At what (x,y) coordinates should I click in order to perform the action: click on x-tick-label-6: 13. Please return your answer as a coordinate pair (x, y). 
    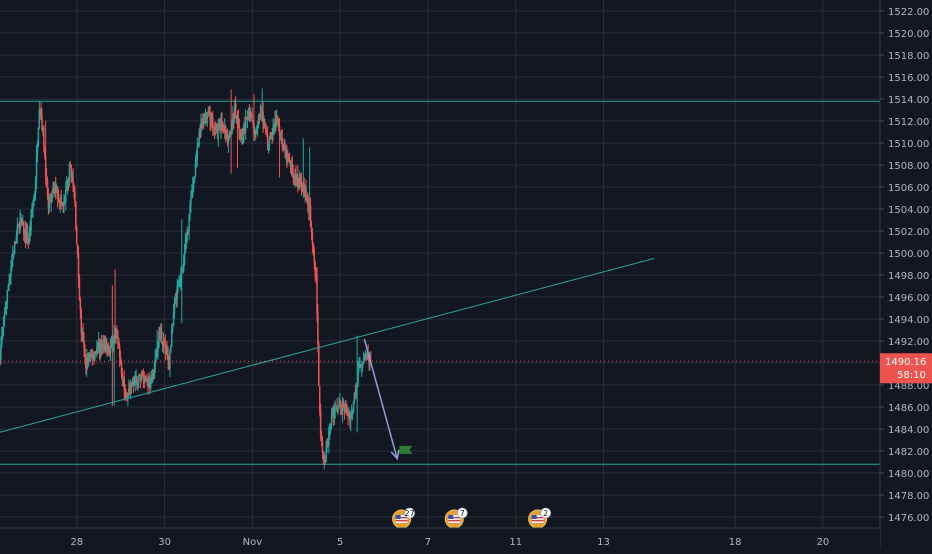
    Looking at the image, I should click on (603, 542).